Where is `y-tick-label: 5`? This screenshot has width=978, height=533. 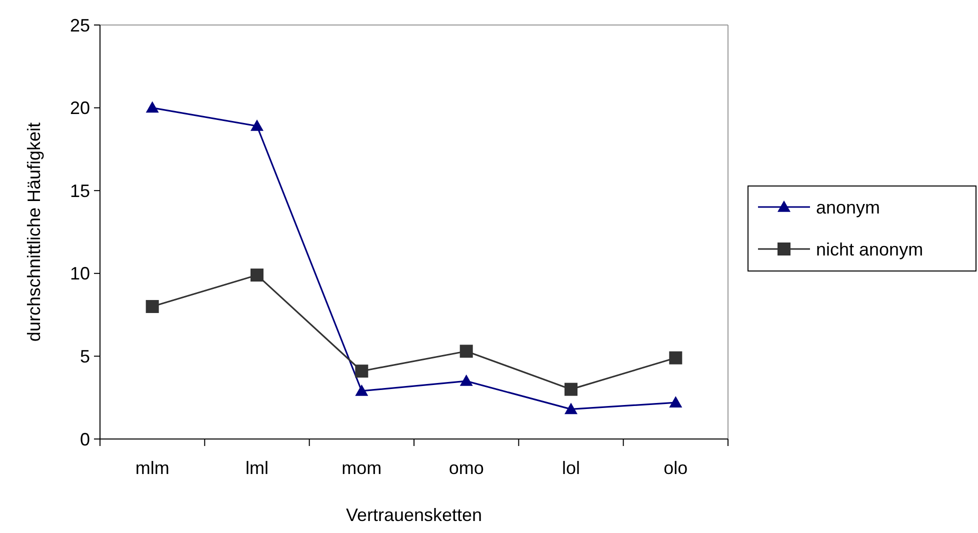
y-tick-label: 5 is located at coordinates (85, 356).